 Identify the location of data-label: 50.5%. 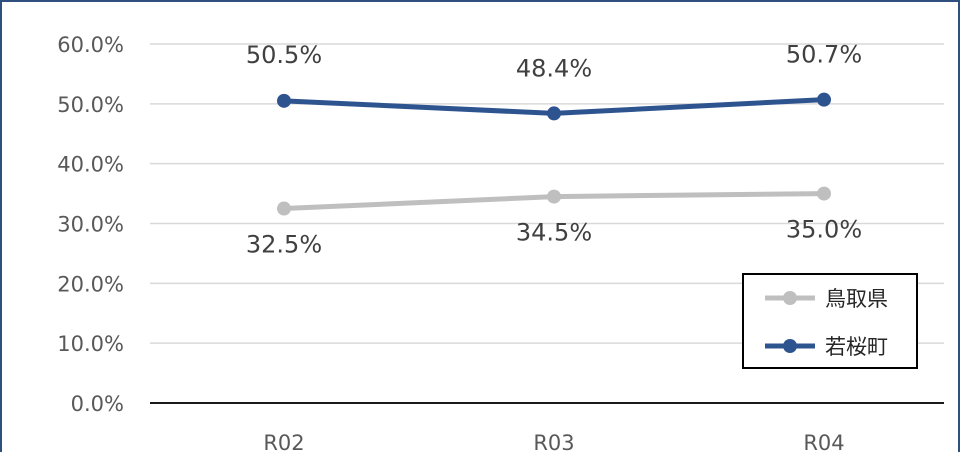
(284, 55).